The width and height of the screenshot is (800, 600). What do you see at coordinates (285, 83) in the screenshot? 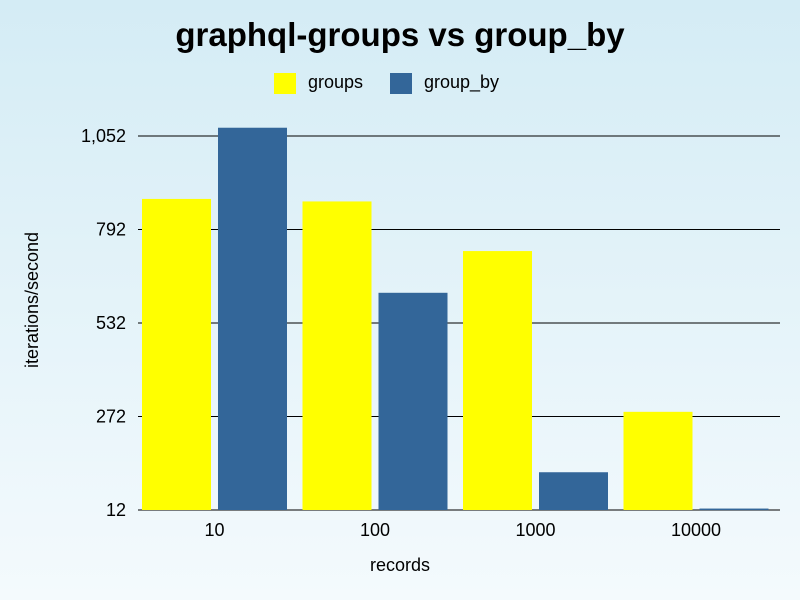
I see `legend-swatch-groups` at bounding box center [285, 83].